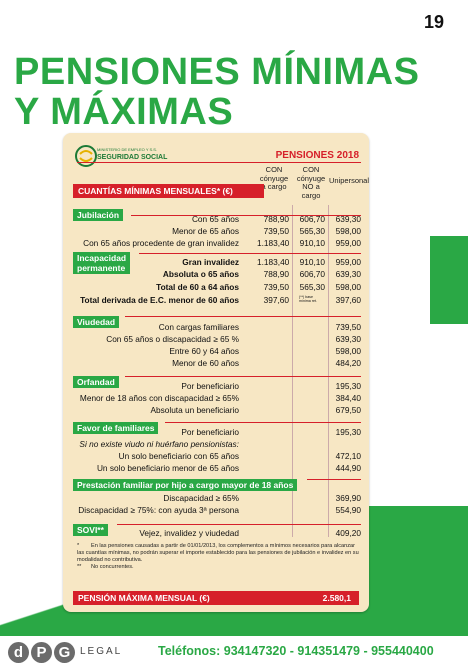 This screenshot has width=468, height=668. I want to click on row-value: 369,90, so click(348, 498).